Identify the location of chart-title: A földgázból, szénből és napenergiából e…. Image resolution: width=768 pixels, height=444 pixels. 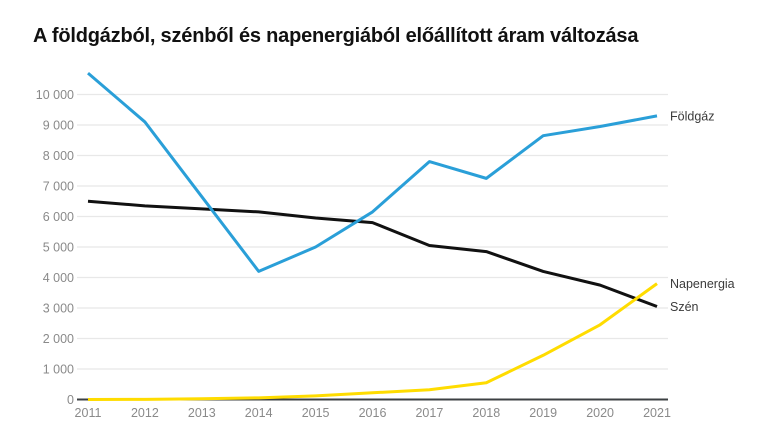
(336, 36).